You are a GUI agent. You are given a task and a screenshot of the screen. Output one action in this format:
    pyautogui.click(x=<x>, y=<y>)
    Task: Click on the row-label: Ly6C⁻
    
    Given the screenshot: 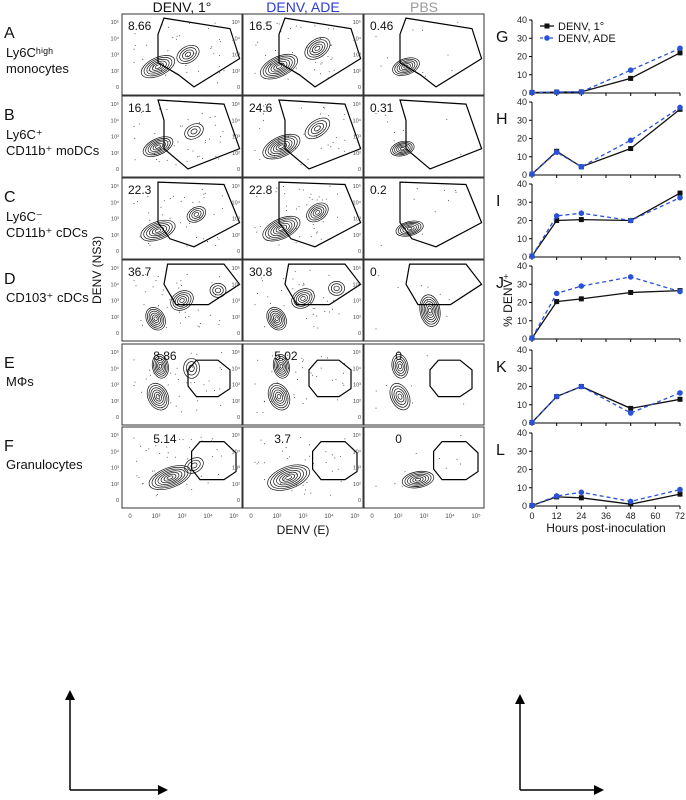 What is the action you would take?
    pyautogui.click(x=24, y=216)
    